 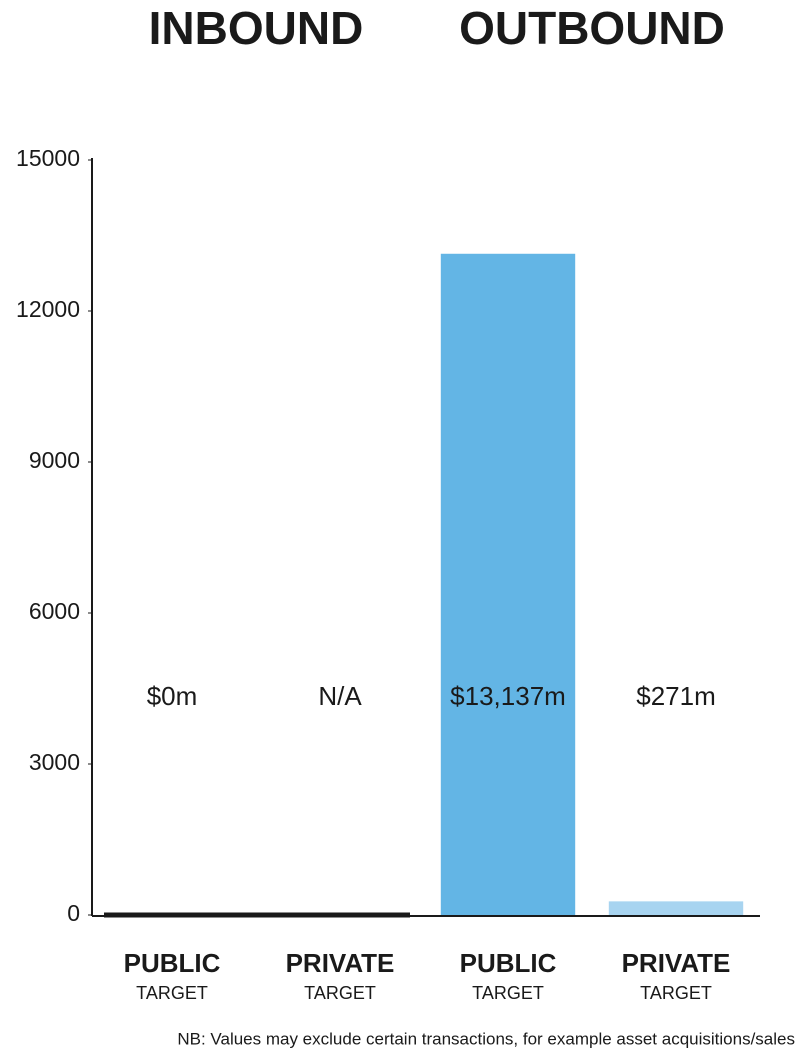 I want to click on value-label: $271m, so click(x=676, y=696).